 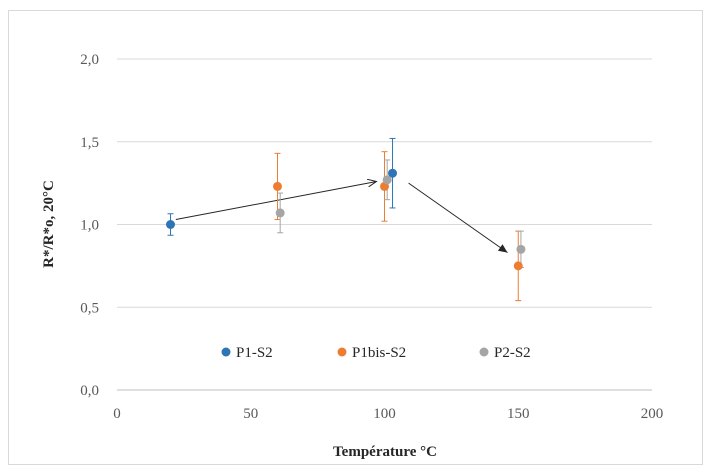 What do you see at coordinates (250, 414) in the screenshot?
I see `x-tick-label: 50` at bounding box center [250, 414].